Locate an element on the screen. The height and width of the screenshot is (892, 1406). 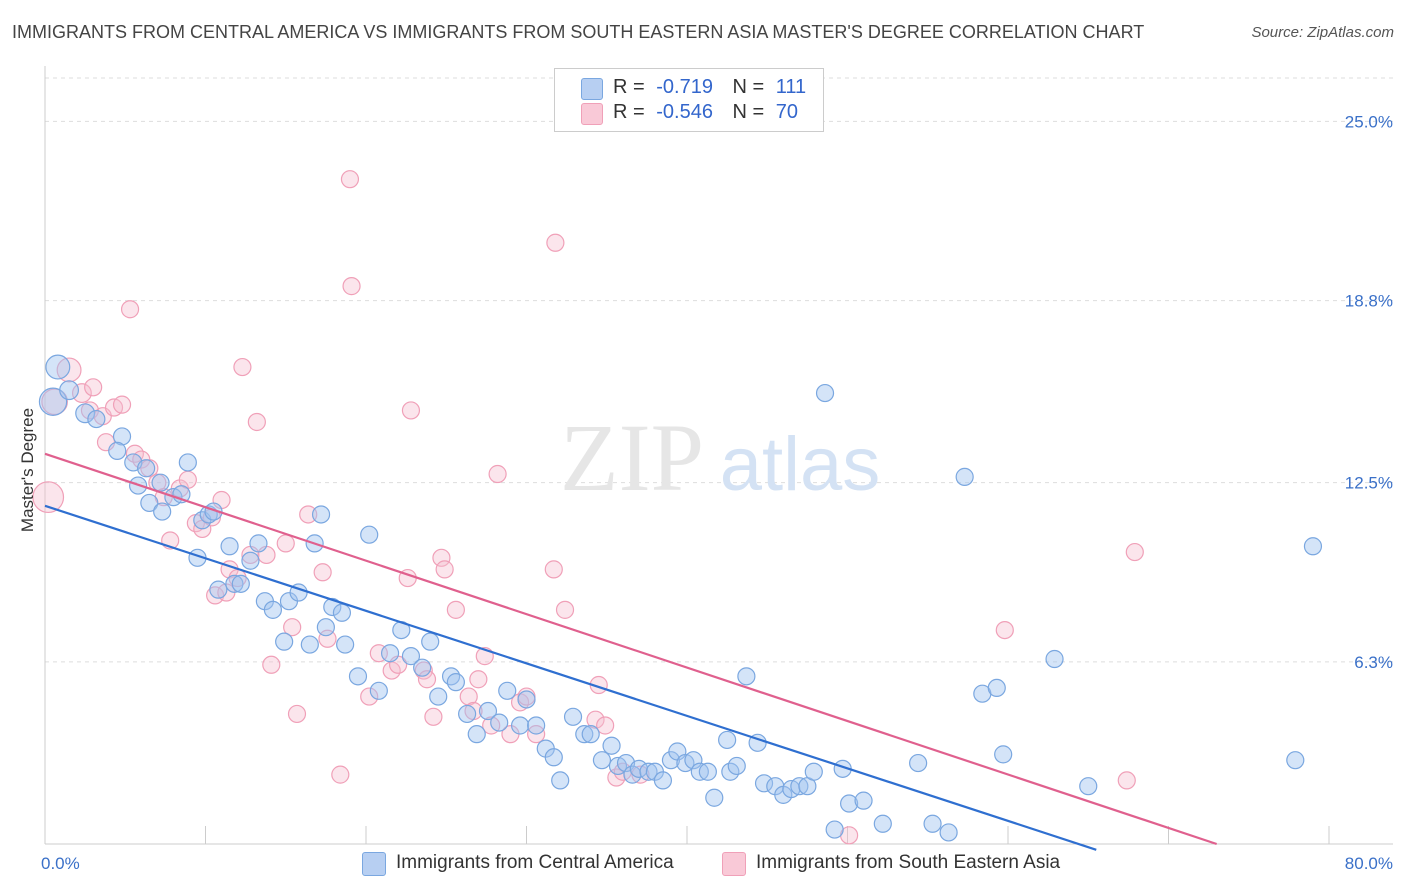
x-tick-label: 80.0% is located at coordinates (1369, 863).